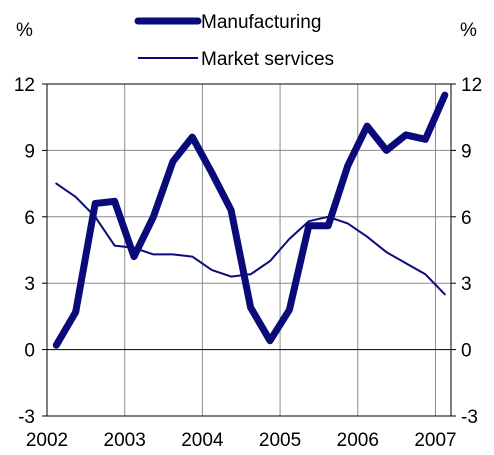 The height and width of the screenshot is (455, 494). I want to click on x-tick-label: 2004, so click(202, 440).